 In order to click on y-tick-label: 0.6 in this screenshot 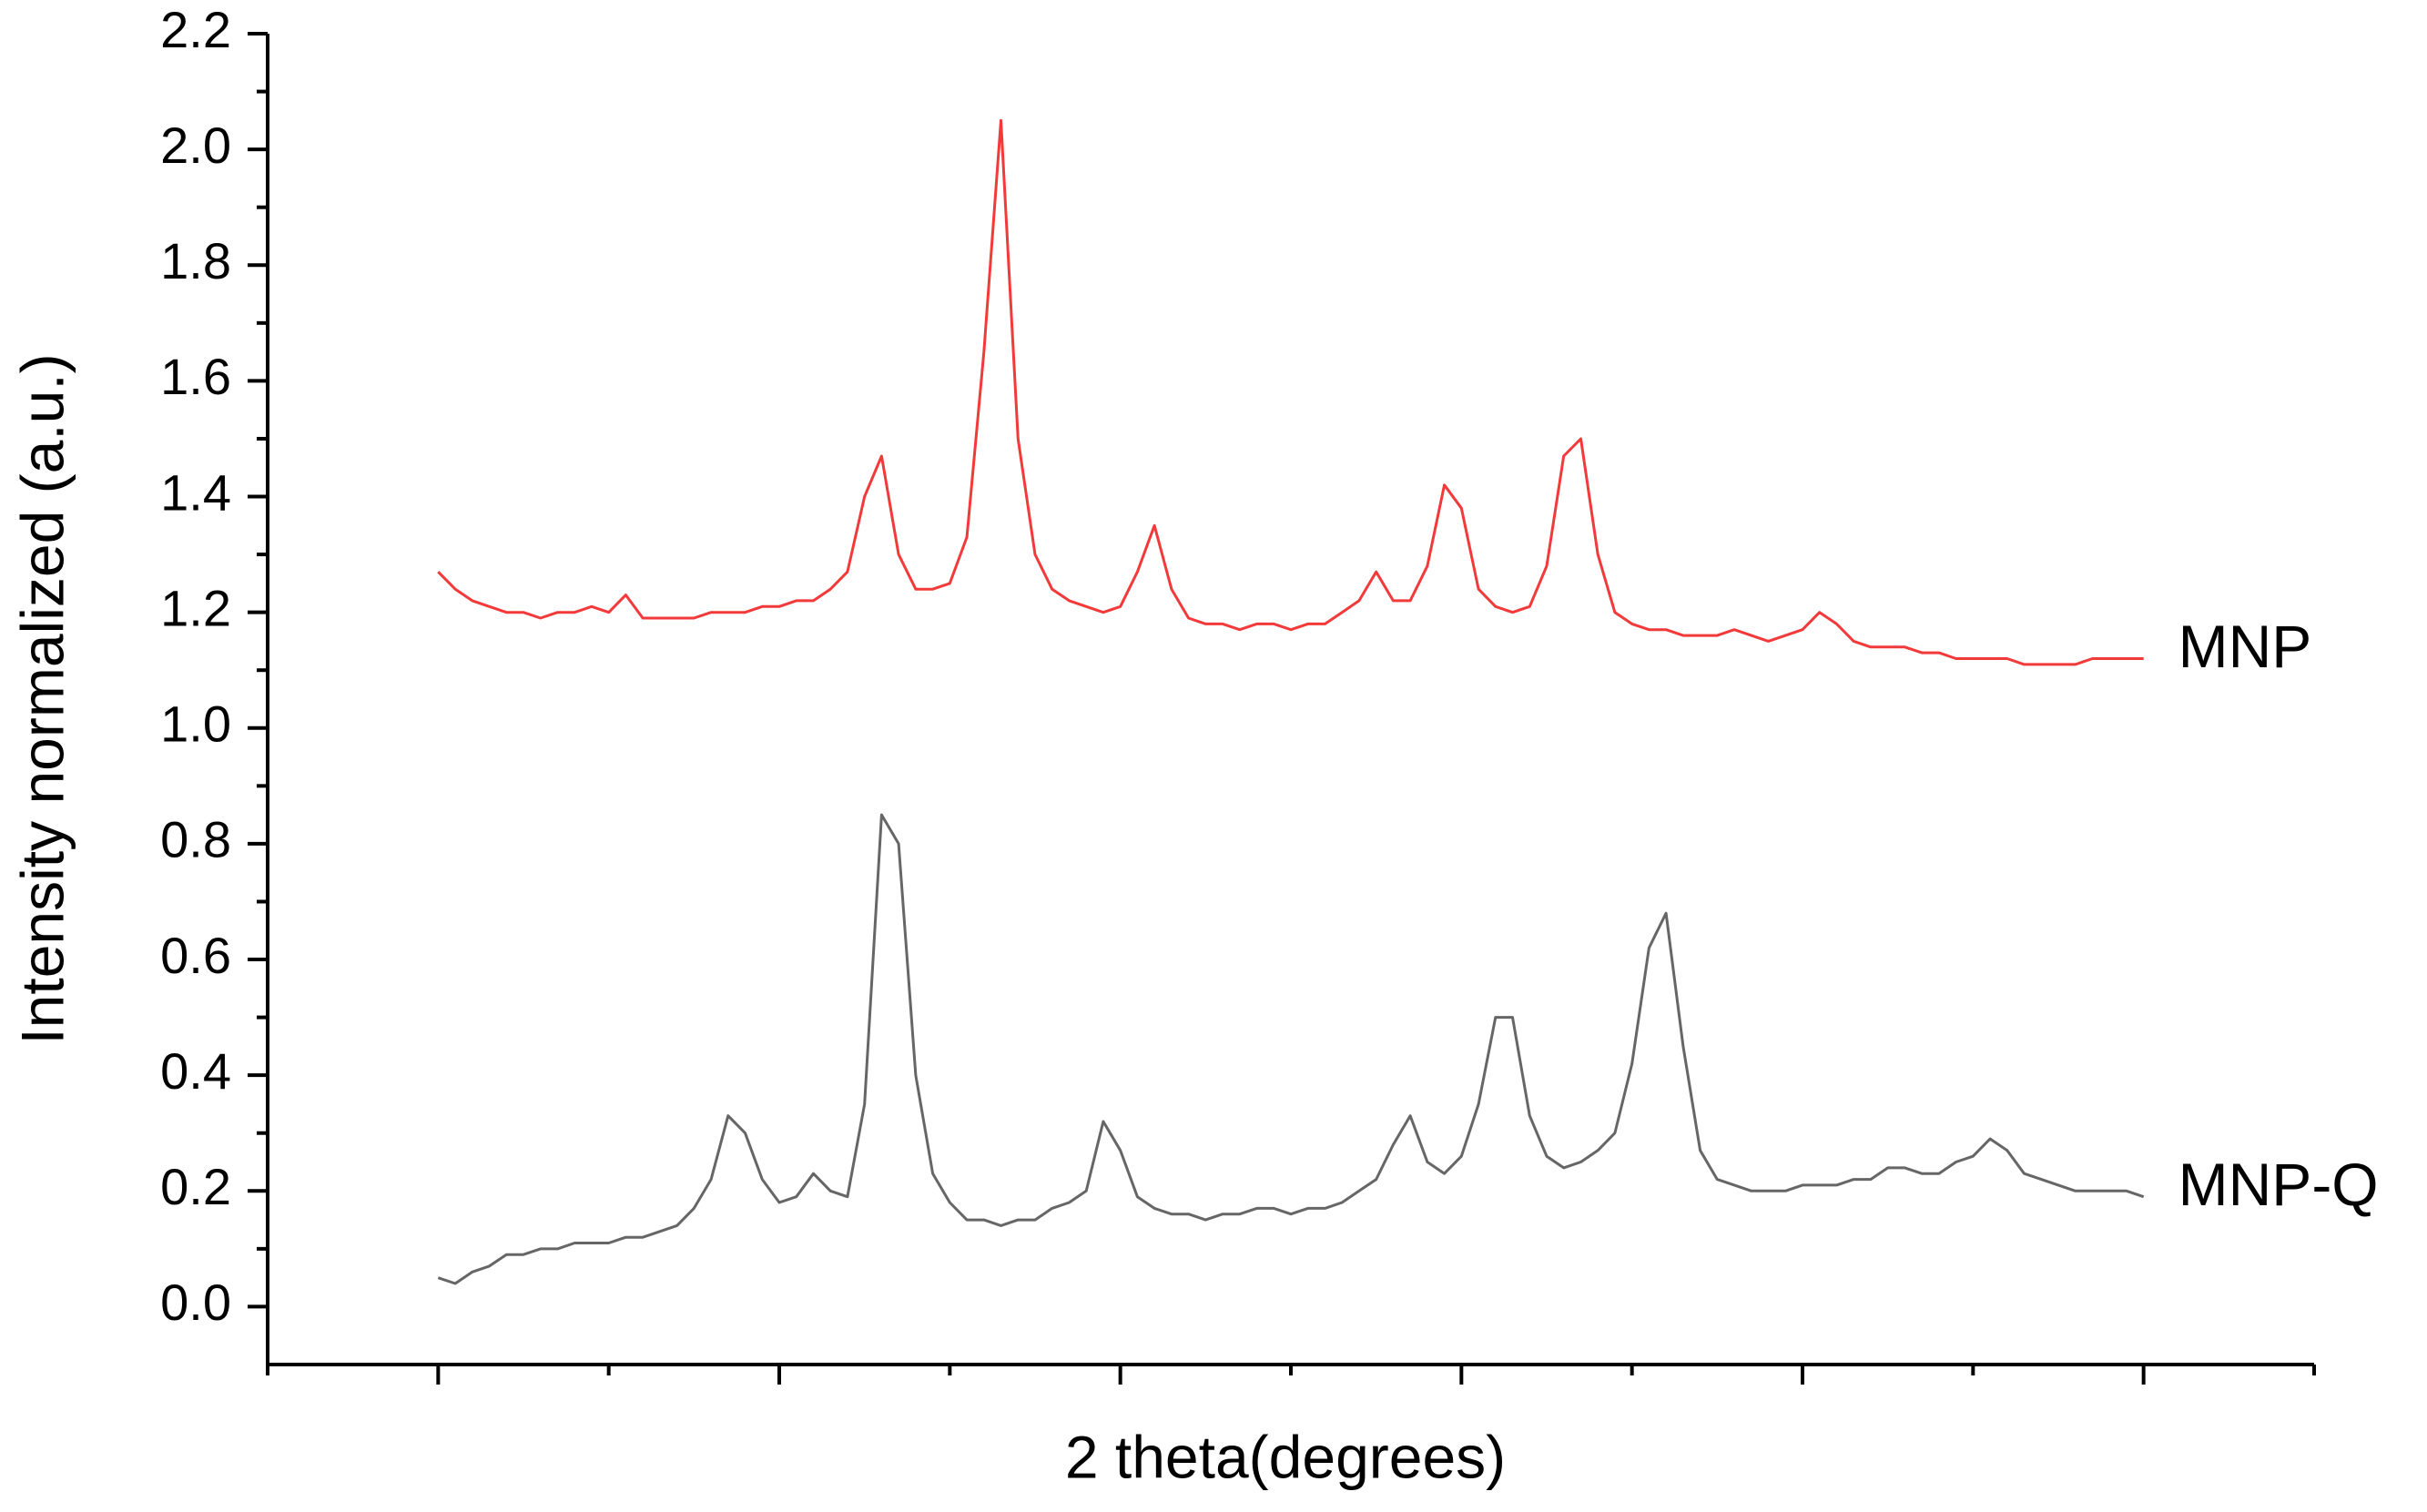, I will do `click(195, 955)`.